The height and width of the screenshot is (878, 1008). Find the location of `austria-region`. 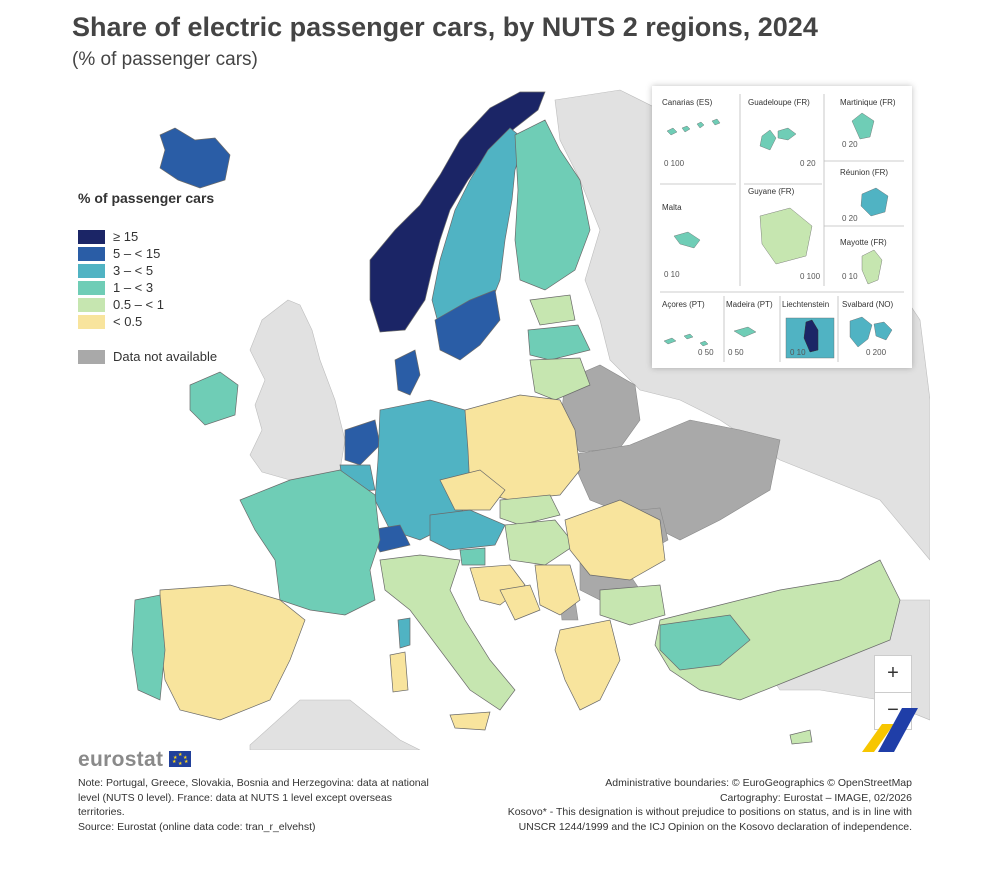

austria-region is located at coordinates (467, 530).